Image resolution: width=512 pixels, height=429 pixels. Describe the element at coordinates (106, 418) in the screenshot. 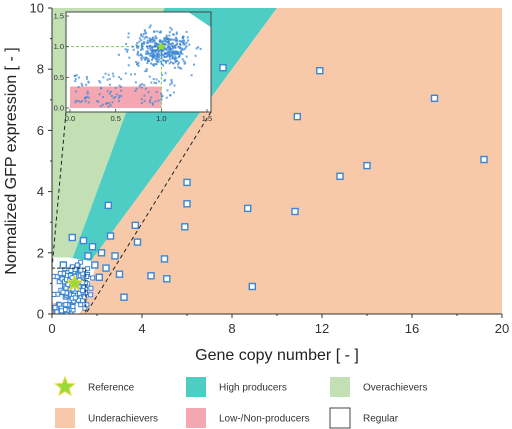

I see `legend-item-underachievers: Underachievers` at that location.